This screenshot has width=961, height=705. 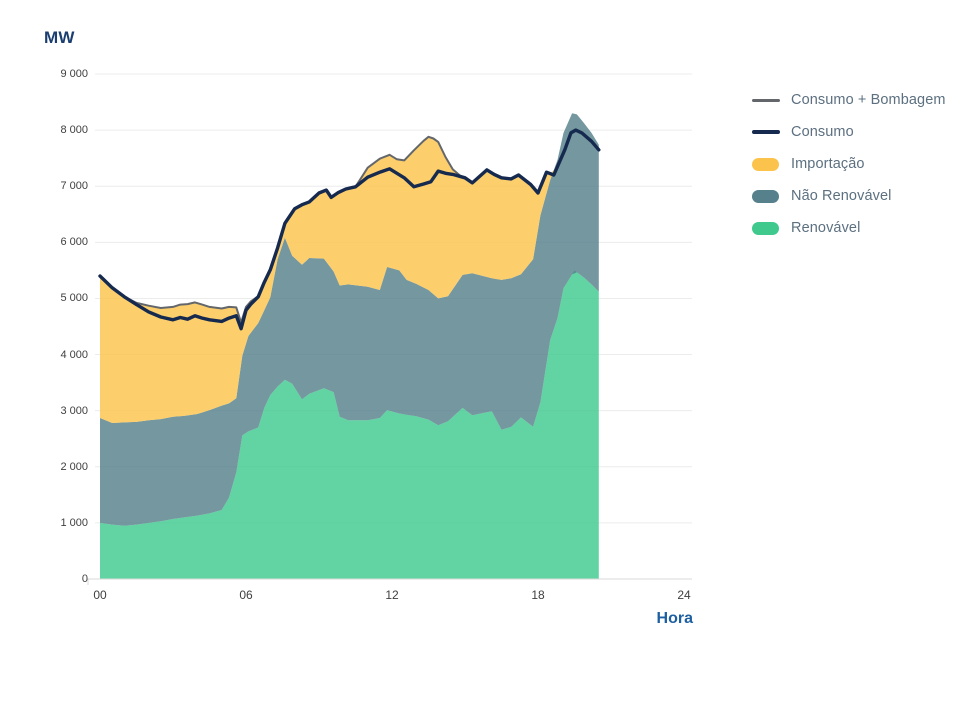 I want to click on y-tick-label-9000: 9 000, so click(x=74, y=74).